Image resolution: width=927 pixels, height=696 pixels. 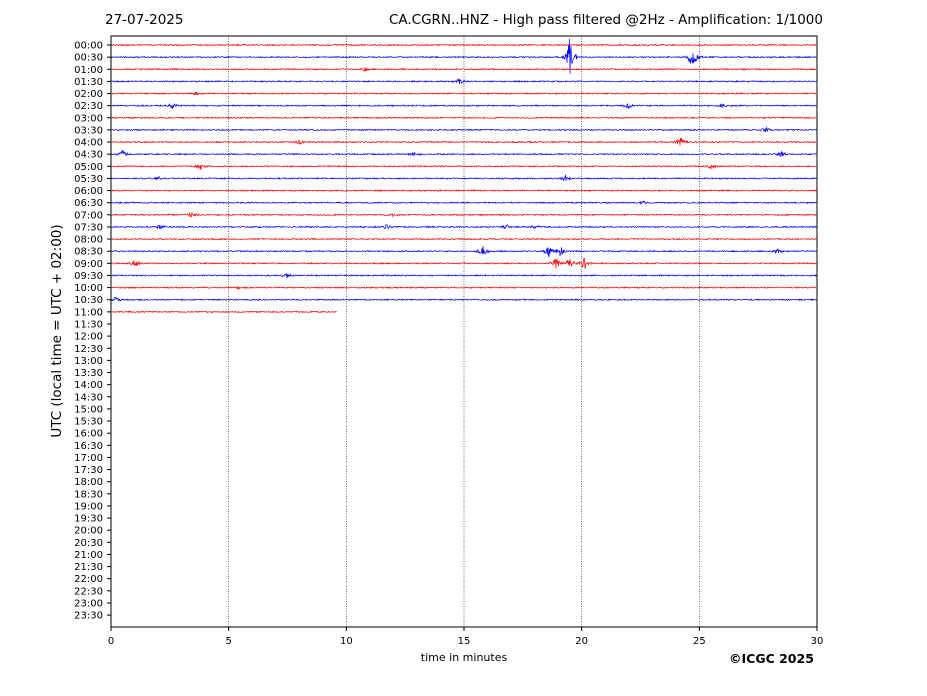 I want to click on y-tick-label: 07:00, so click(x=88, y=215).